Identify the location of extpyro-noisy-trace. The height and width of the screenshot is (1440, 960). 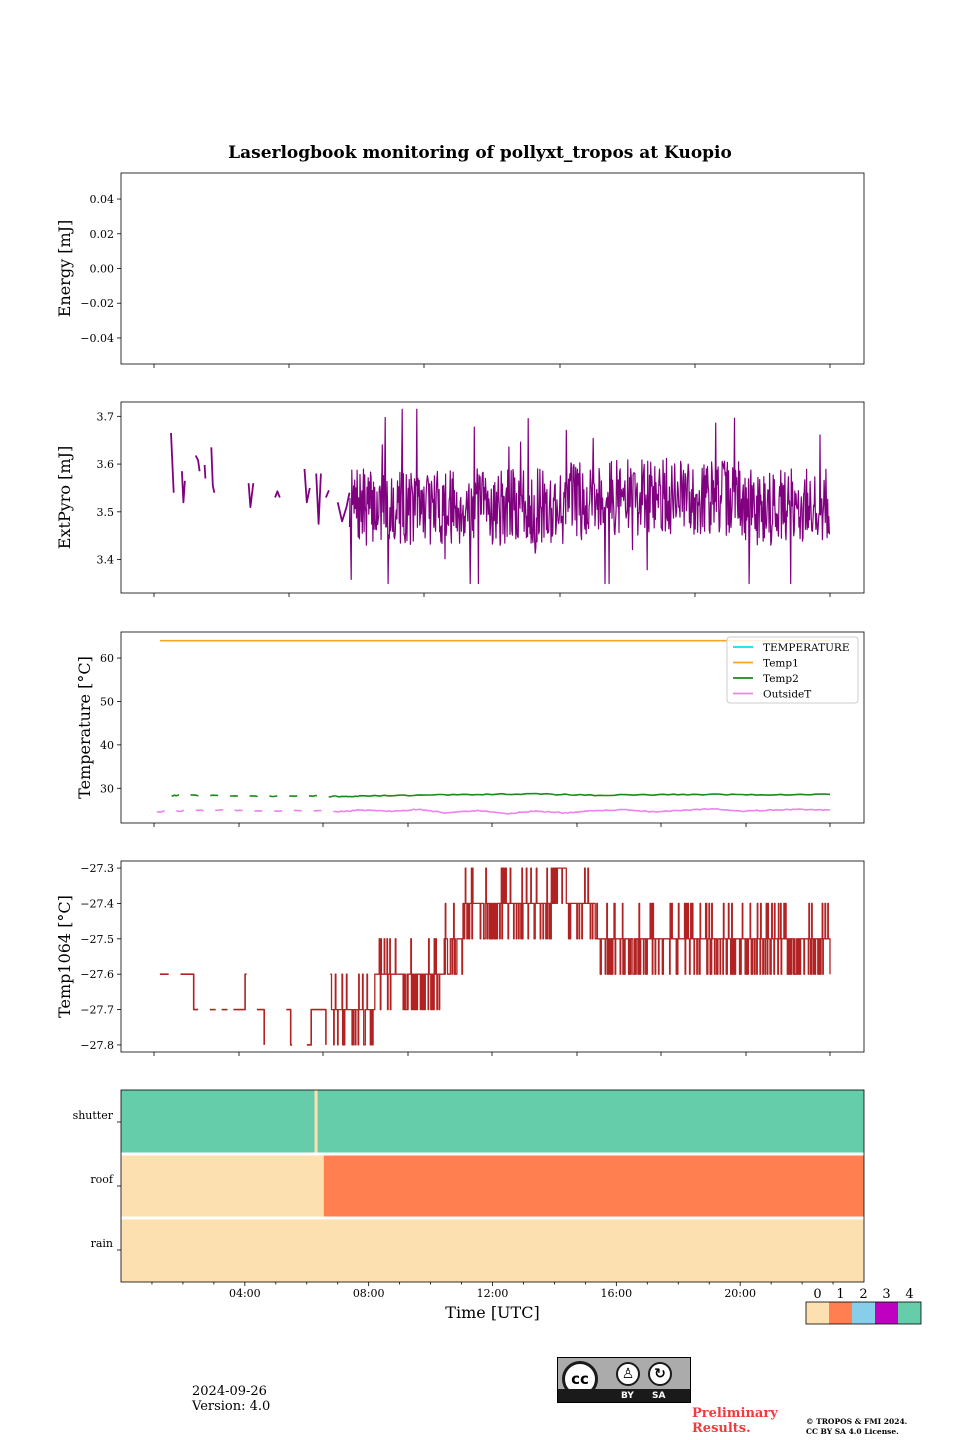
(589, 496).